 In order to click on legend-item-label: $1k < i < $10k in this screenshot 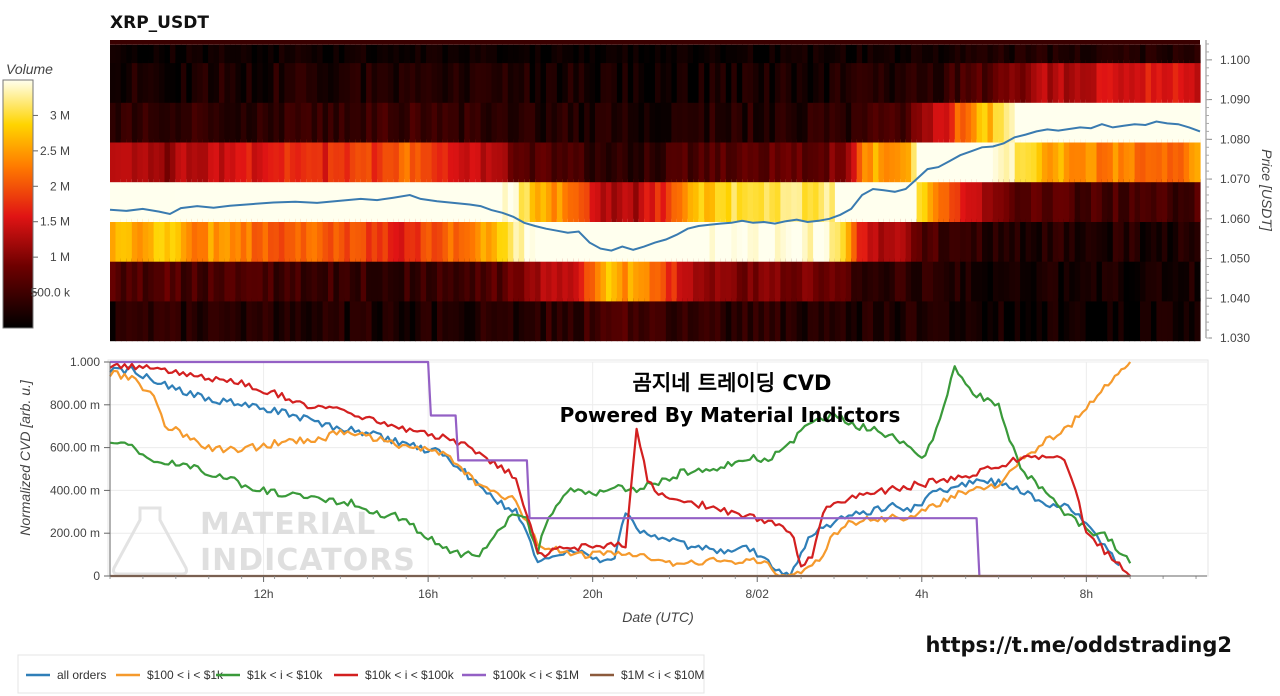, I will do `click(285, 675)`.